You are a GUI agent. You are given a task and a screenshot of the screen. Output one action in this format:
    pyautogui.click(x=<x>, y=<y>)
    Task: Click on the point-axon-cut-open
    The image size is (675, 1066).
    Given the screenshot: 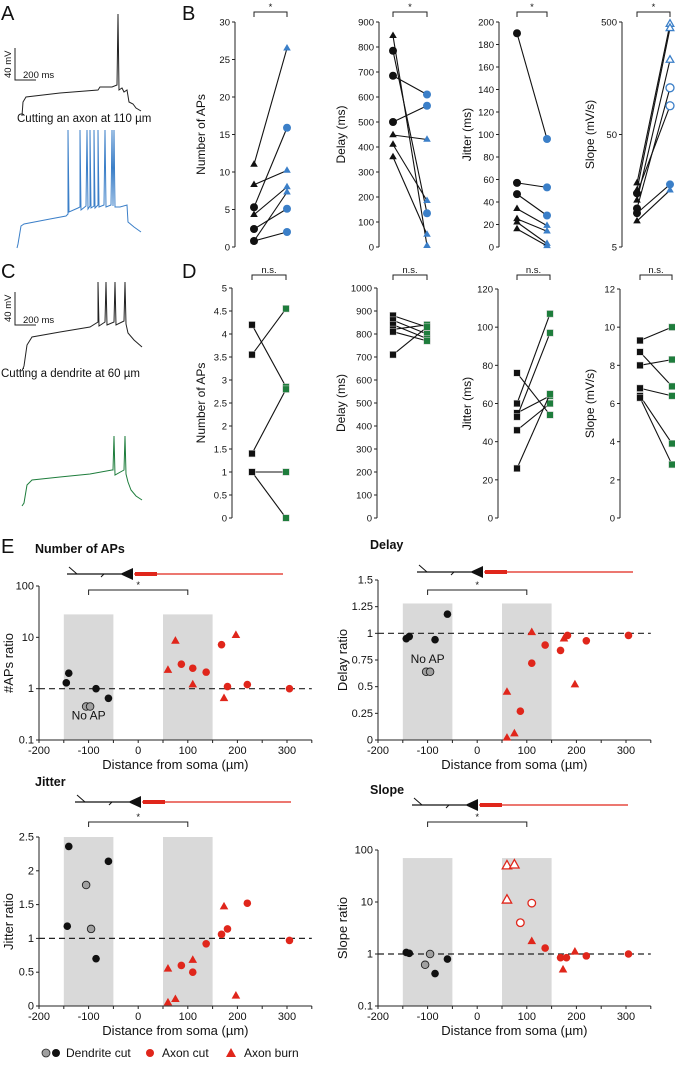 What is the action you would take?
    pyautogui.click(x=520, y=923)
    